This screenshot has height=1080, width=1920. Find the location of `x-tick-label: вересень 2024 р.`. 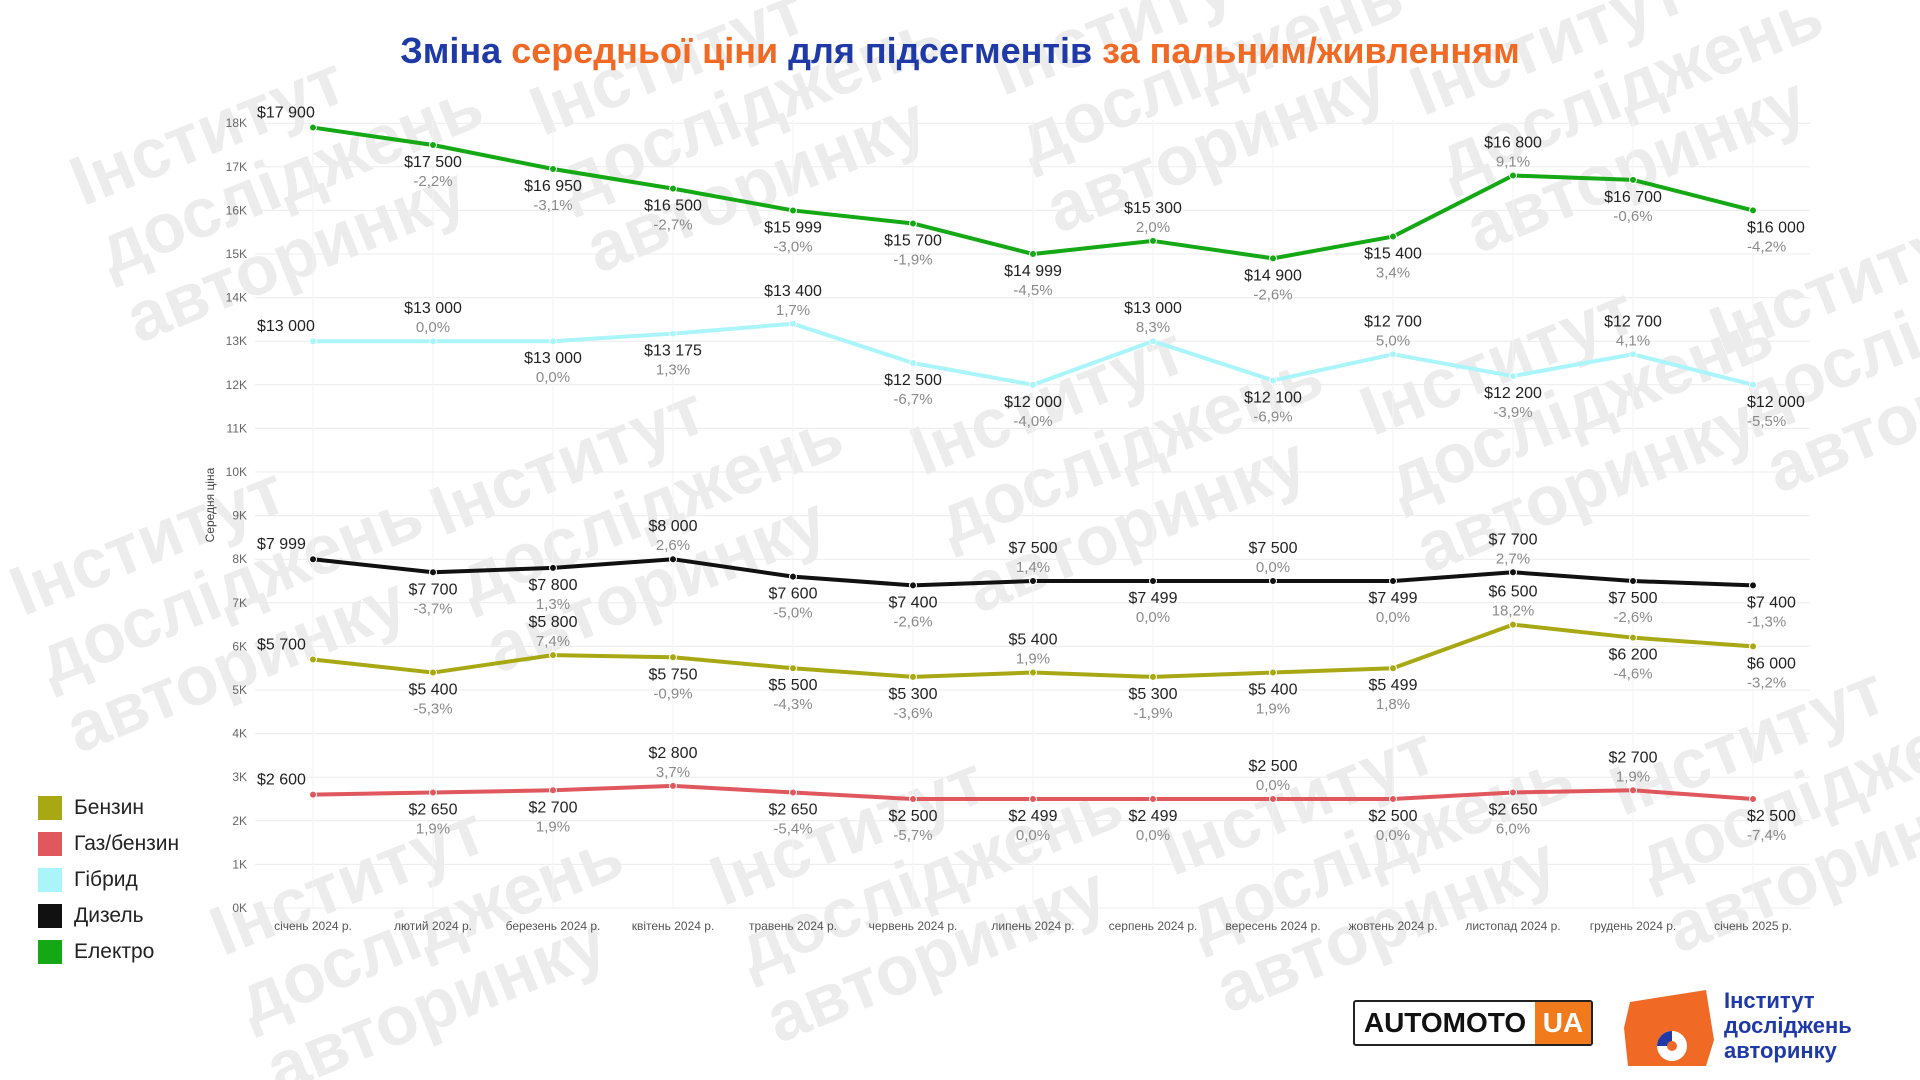

x-tick-label: вересень 2024 р. is located at coordinates (1272, 926).